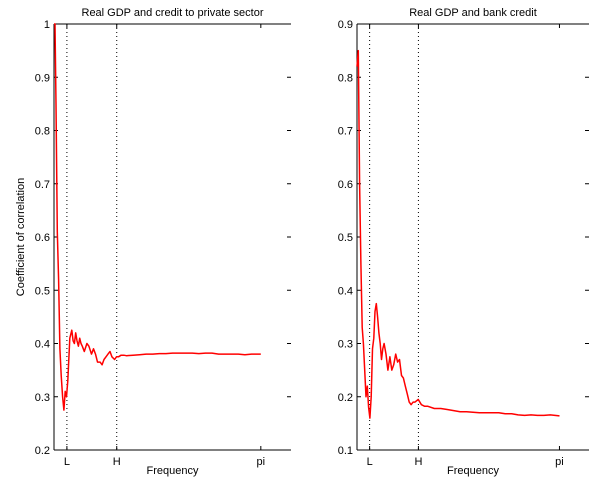  Describe the element at coordinates (345, 451) in the screenshot. I see `y-tick-label: 0.1` at that location.